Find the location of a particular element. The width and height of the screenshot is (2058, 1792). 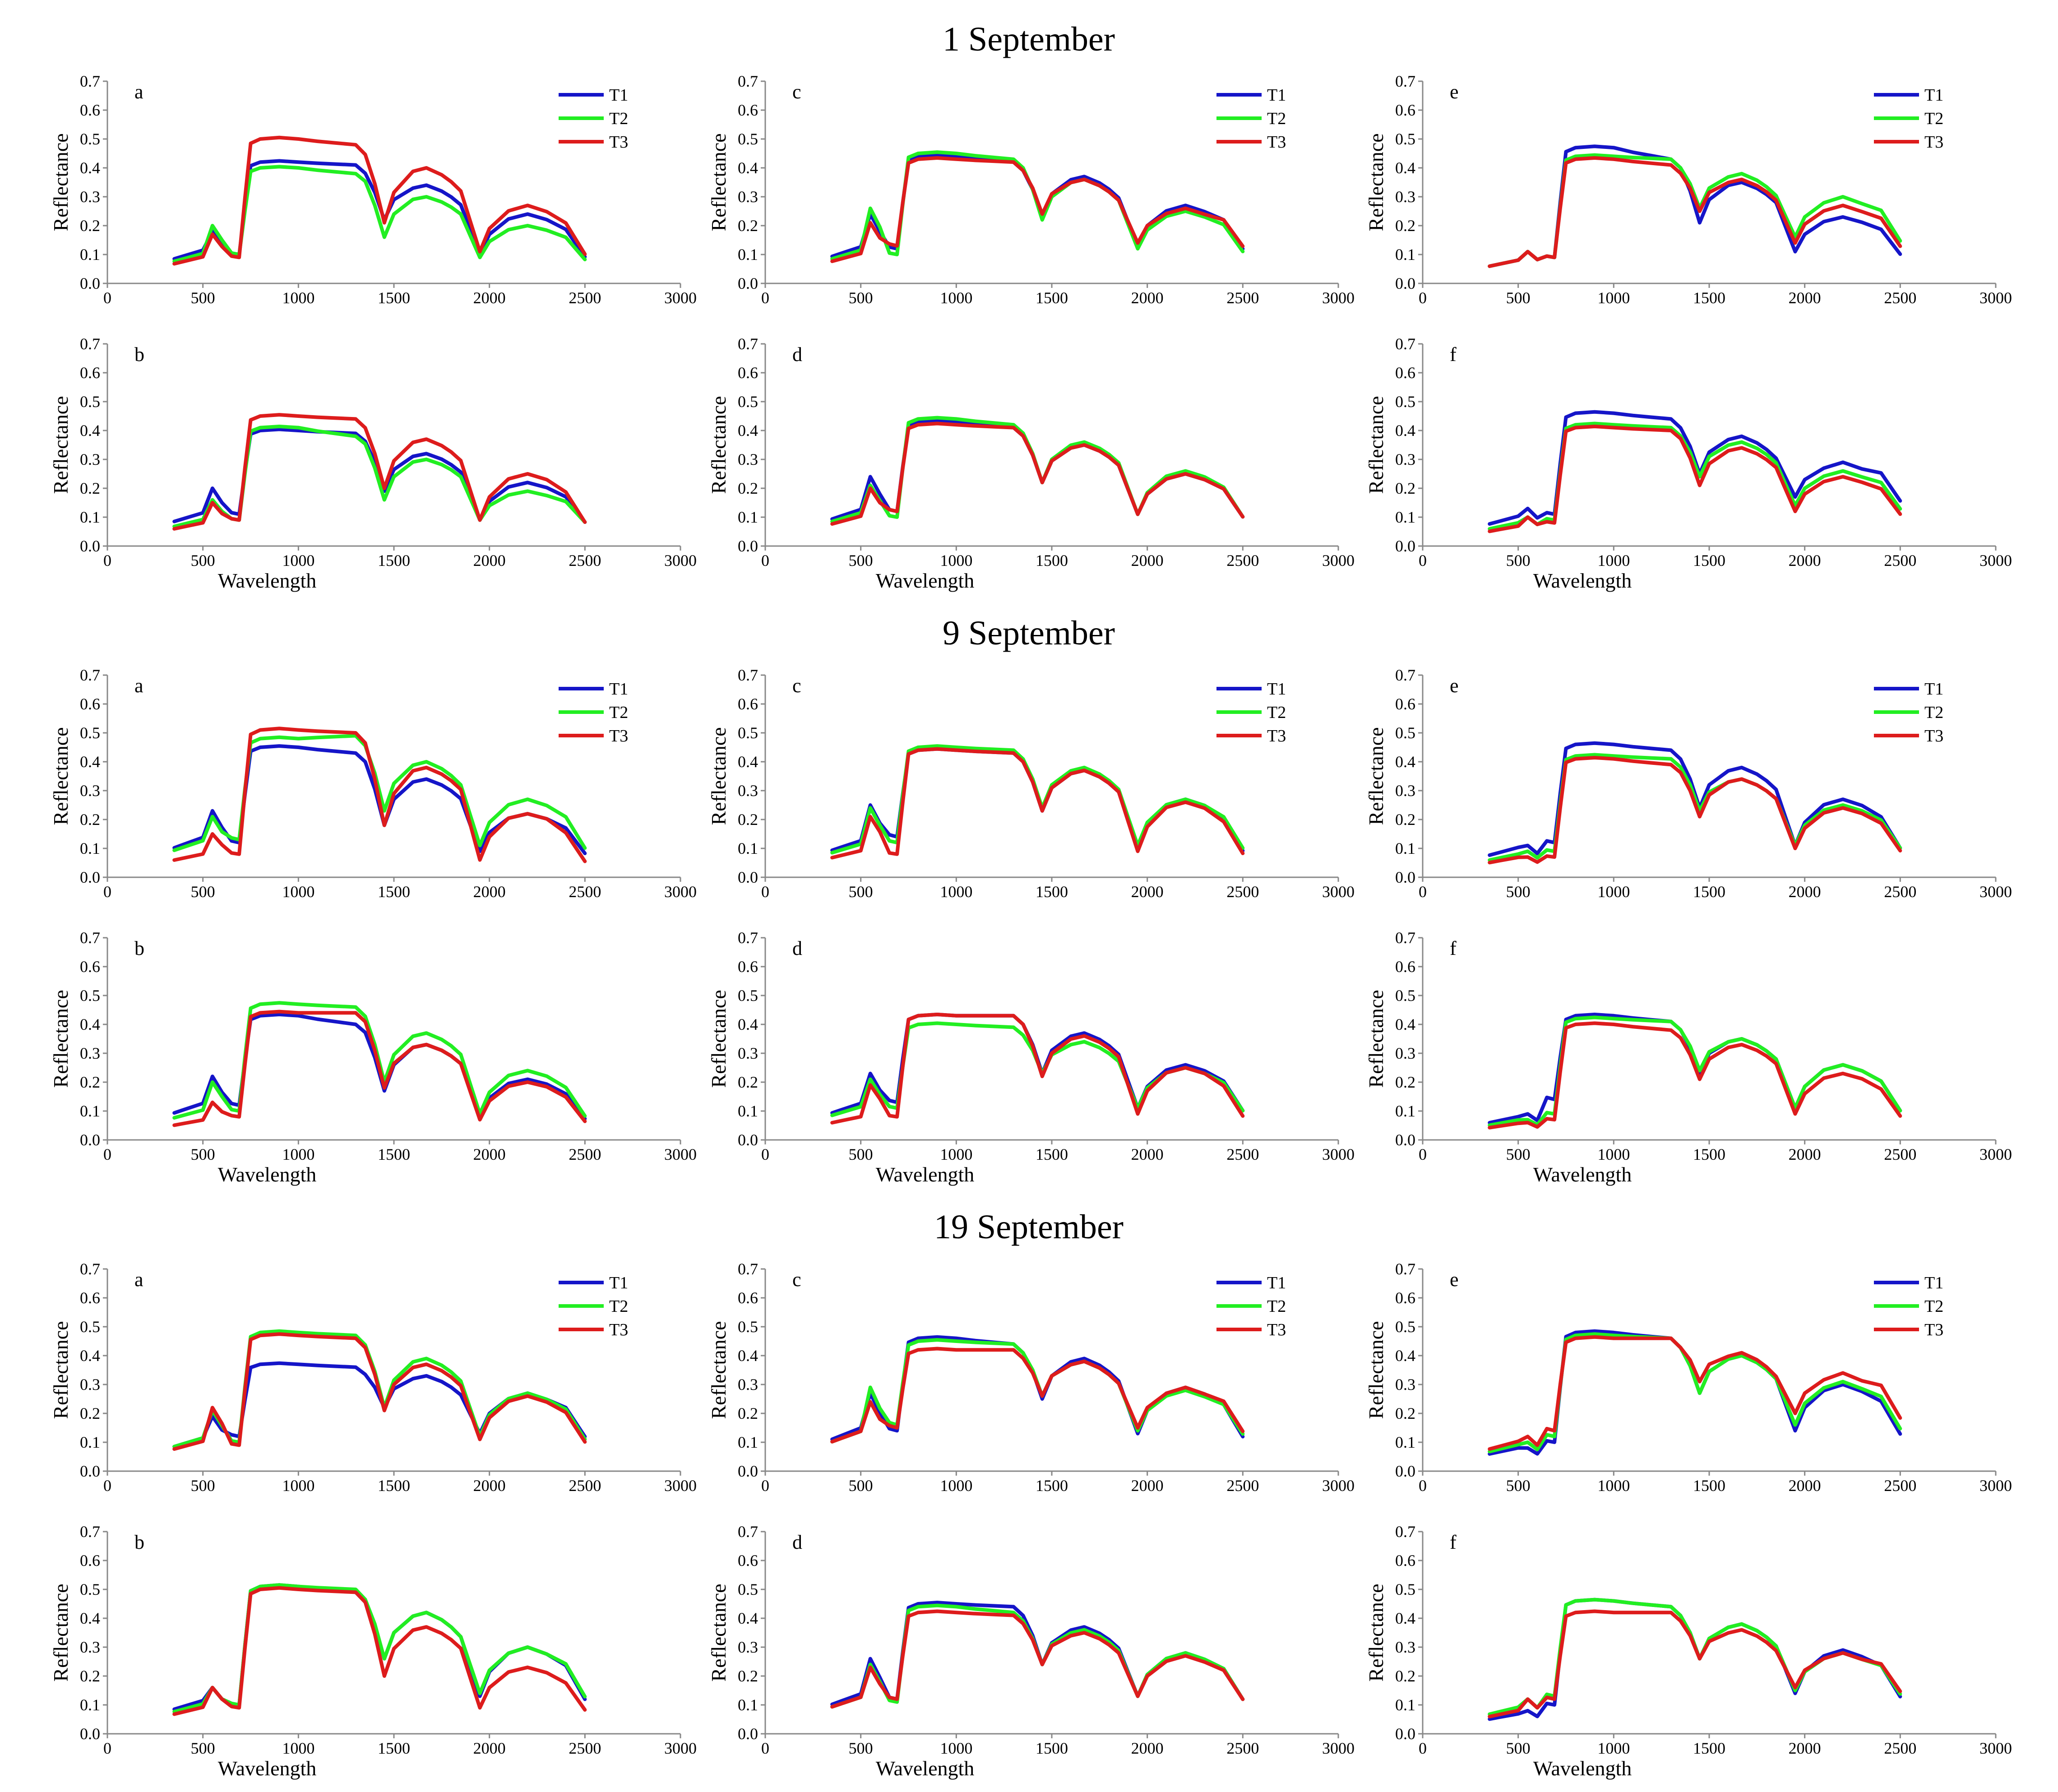

panel-letter: c is located at coordinates (797, 686).